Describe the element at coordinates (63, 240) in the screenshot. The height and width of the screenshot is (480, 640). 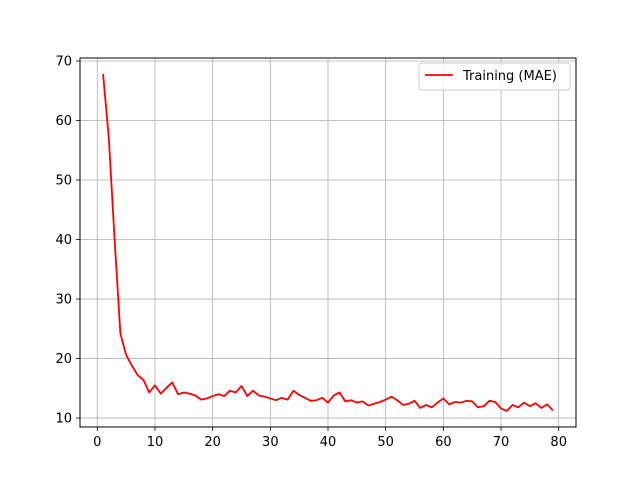
I see `y-tick-label: 40` at that location.